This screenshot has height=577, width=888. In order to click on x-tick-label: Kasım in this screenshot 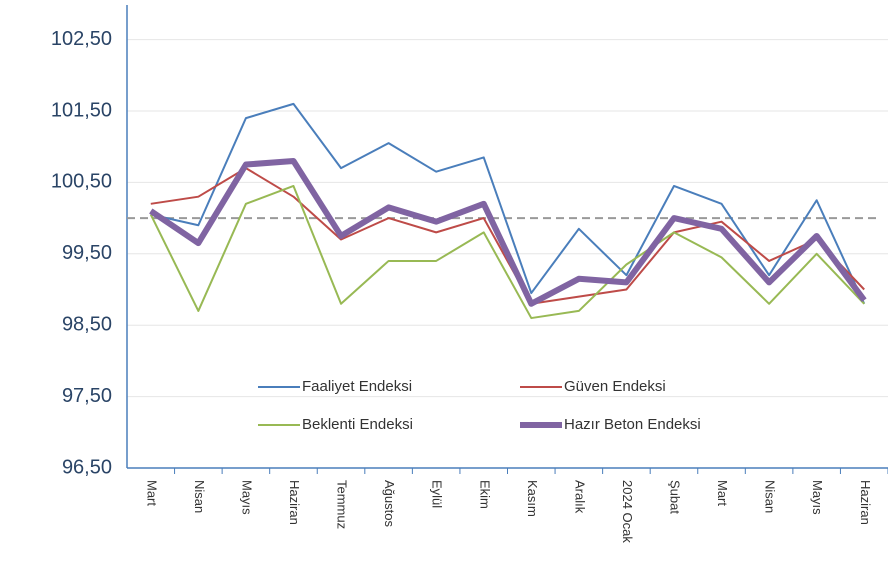, I will do `click(532, 498)`.